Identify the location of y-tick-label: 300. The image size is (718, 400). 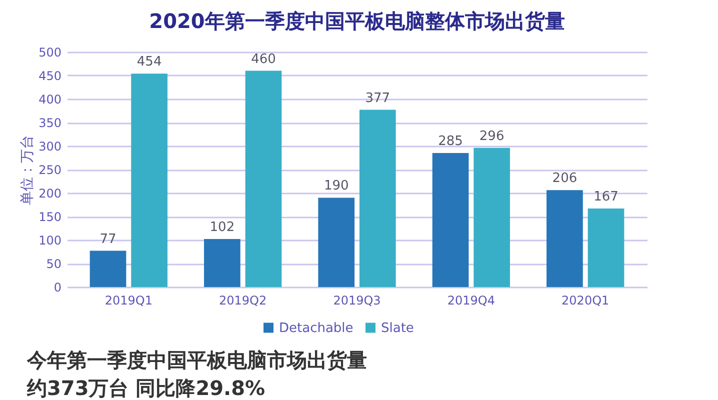
(50, 147).